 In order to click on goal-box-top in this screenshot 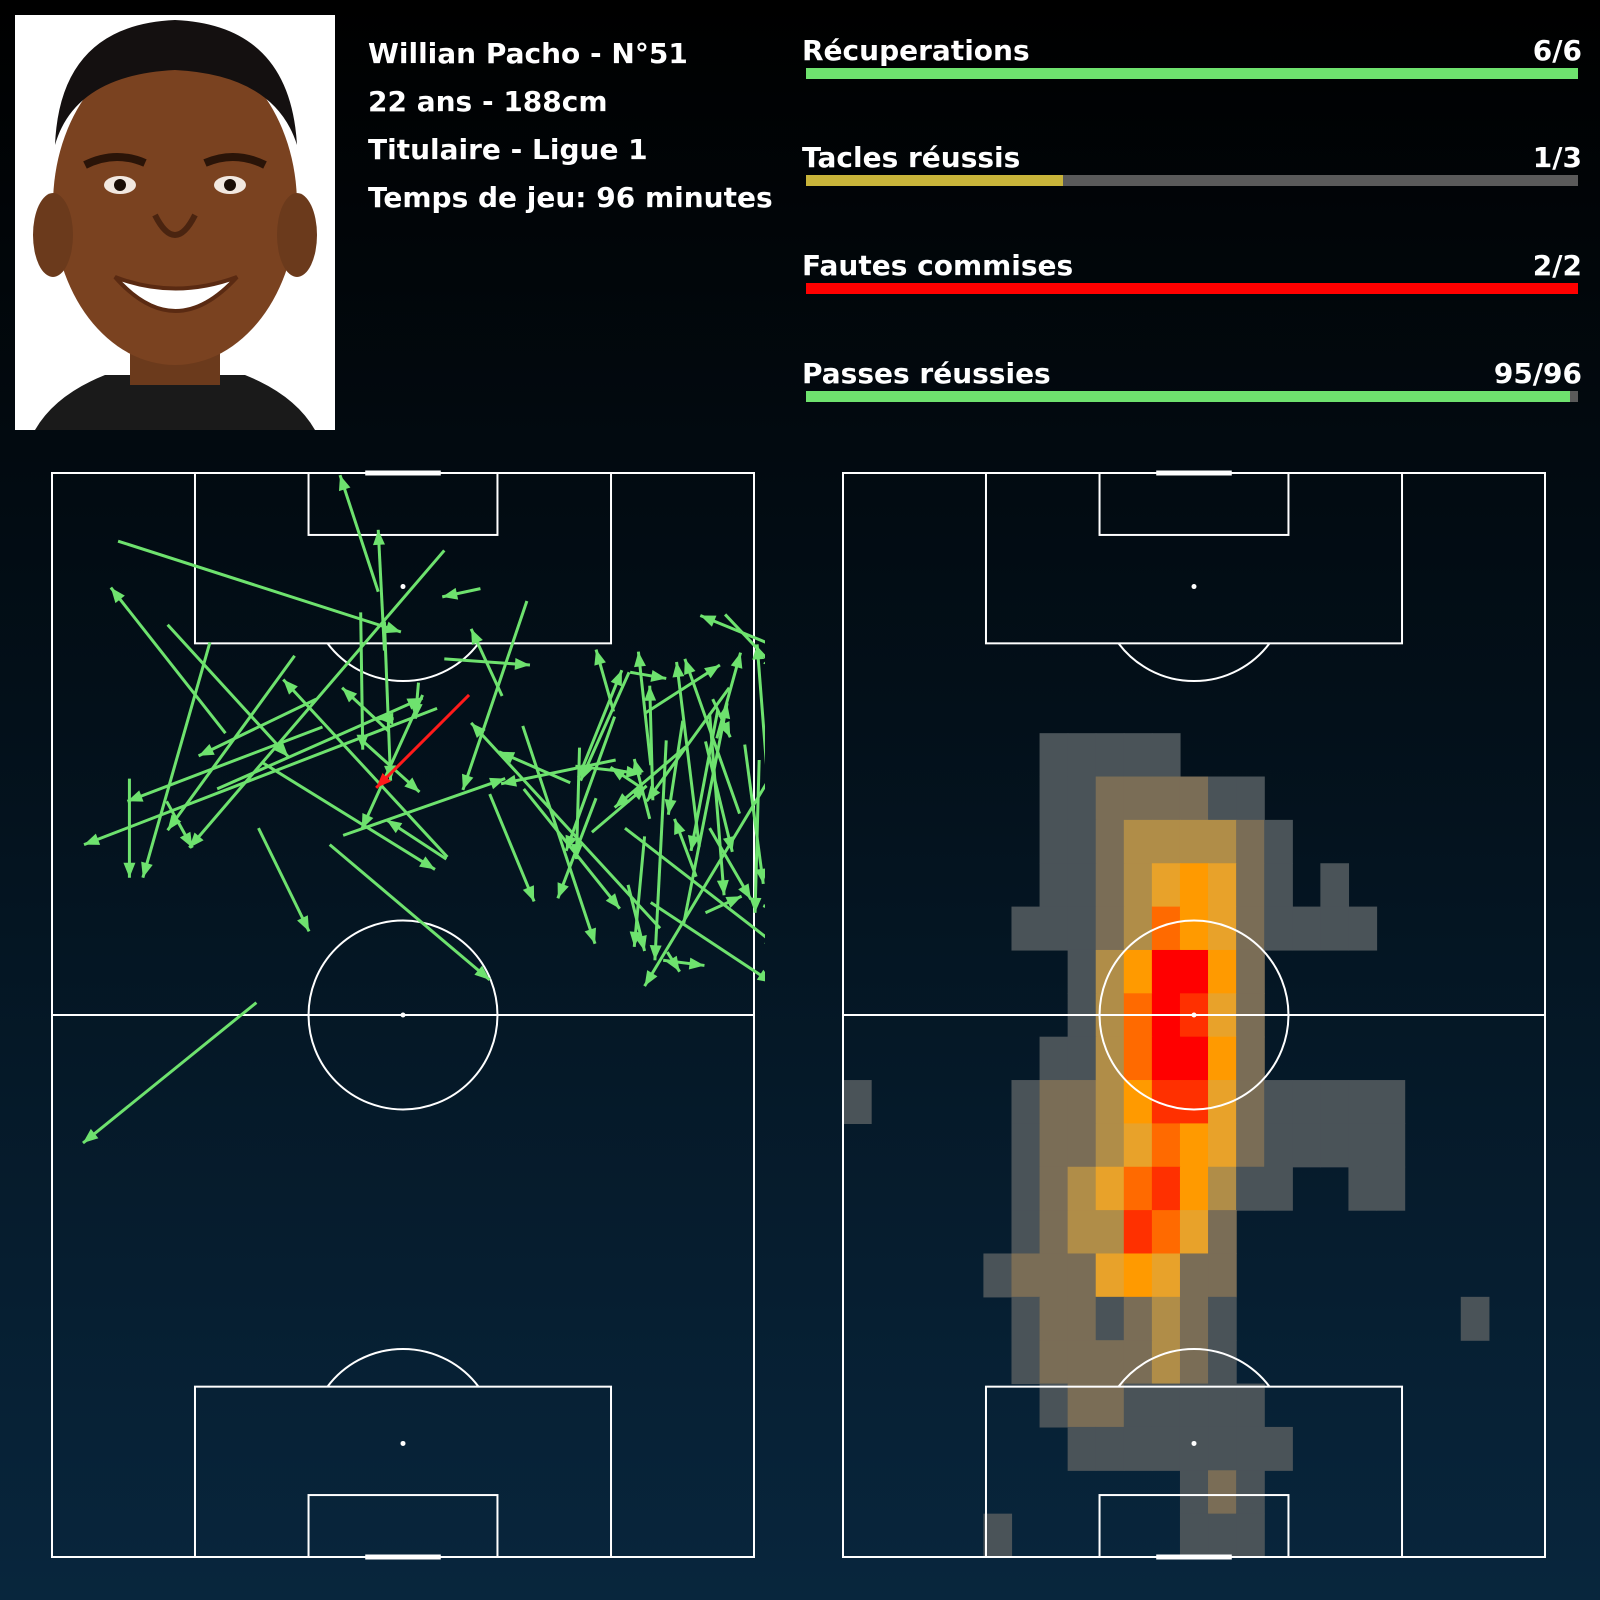, I will do `click(1194, 504)`.